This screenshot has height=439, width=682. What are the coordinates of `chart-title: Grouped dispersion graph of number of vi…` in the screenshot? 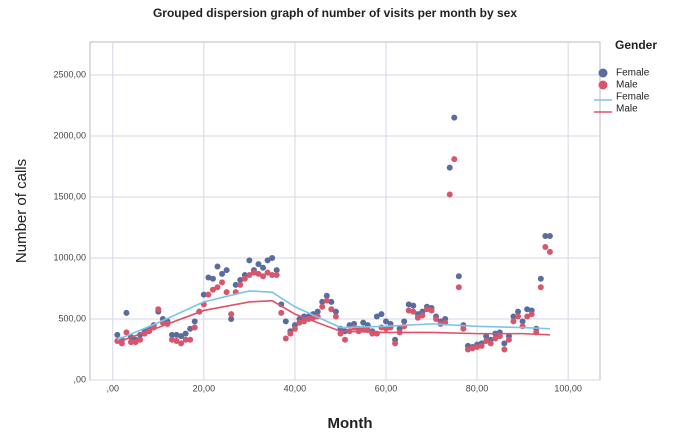 It's located at (335, 13).